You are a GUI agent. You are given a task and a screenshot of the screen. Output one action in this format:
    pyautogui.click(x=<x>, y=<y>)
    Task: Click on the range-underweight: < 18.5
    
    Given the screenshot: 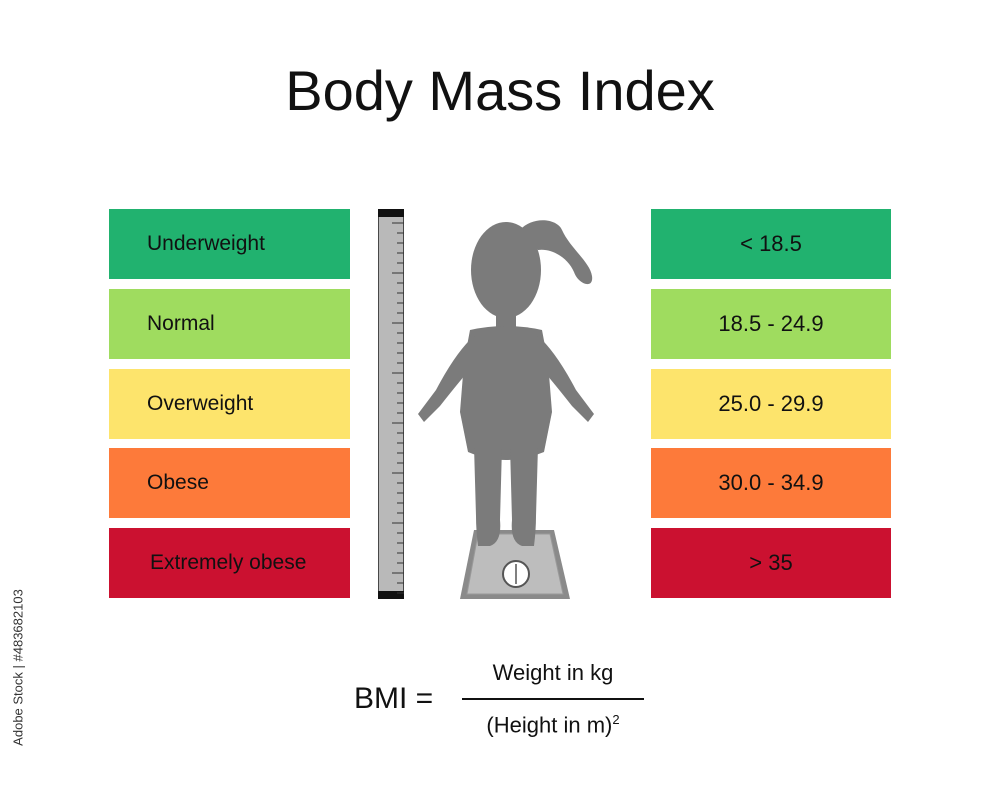 What is the action you would take?
    pyautogui.click(x=771, y=244)
    